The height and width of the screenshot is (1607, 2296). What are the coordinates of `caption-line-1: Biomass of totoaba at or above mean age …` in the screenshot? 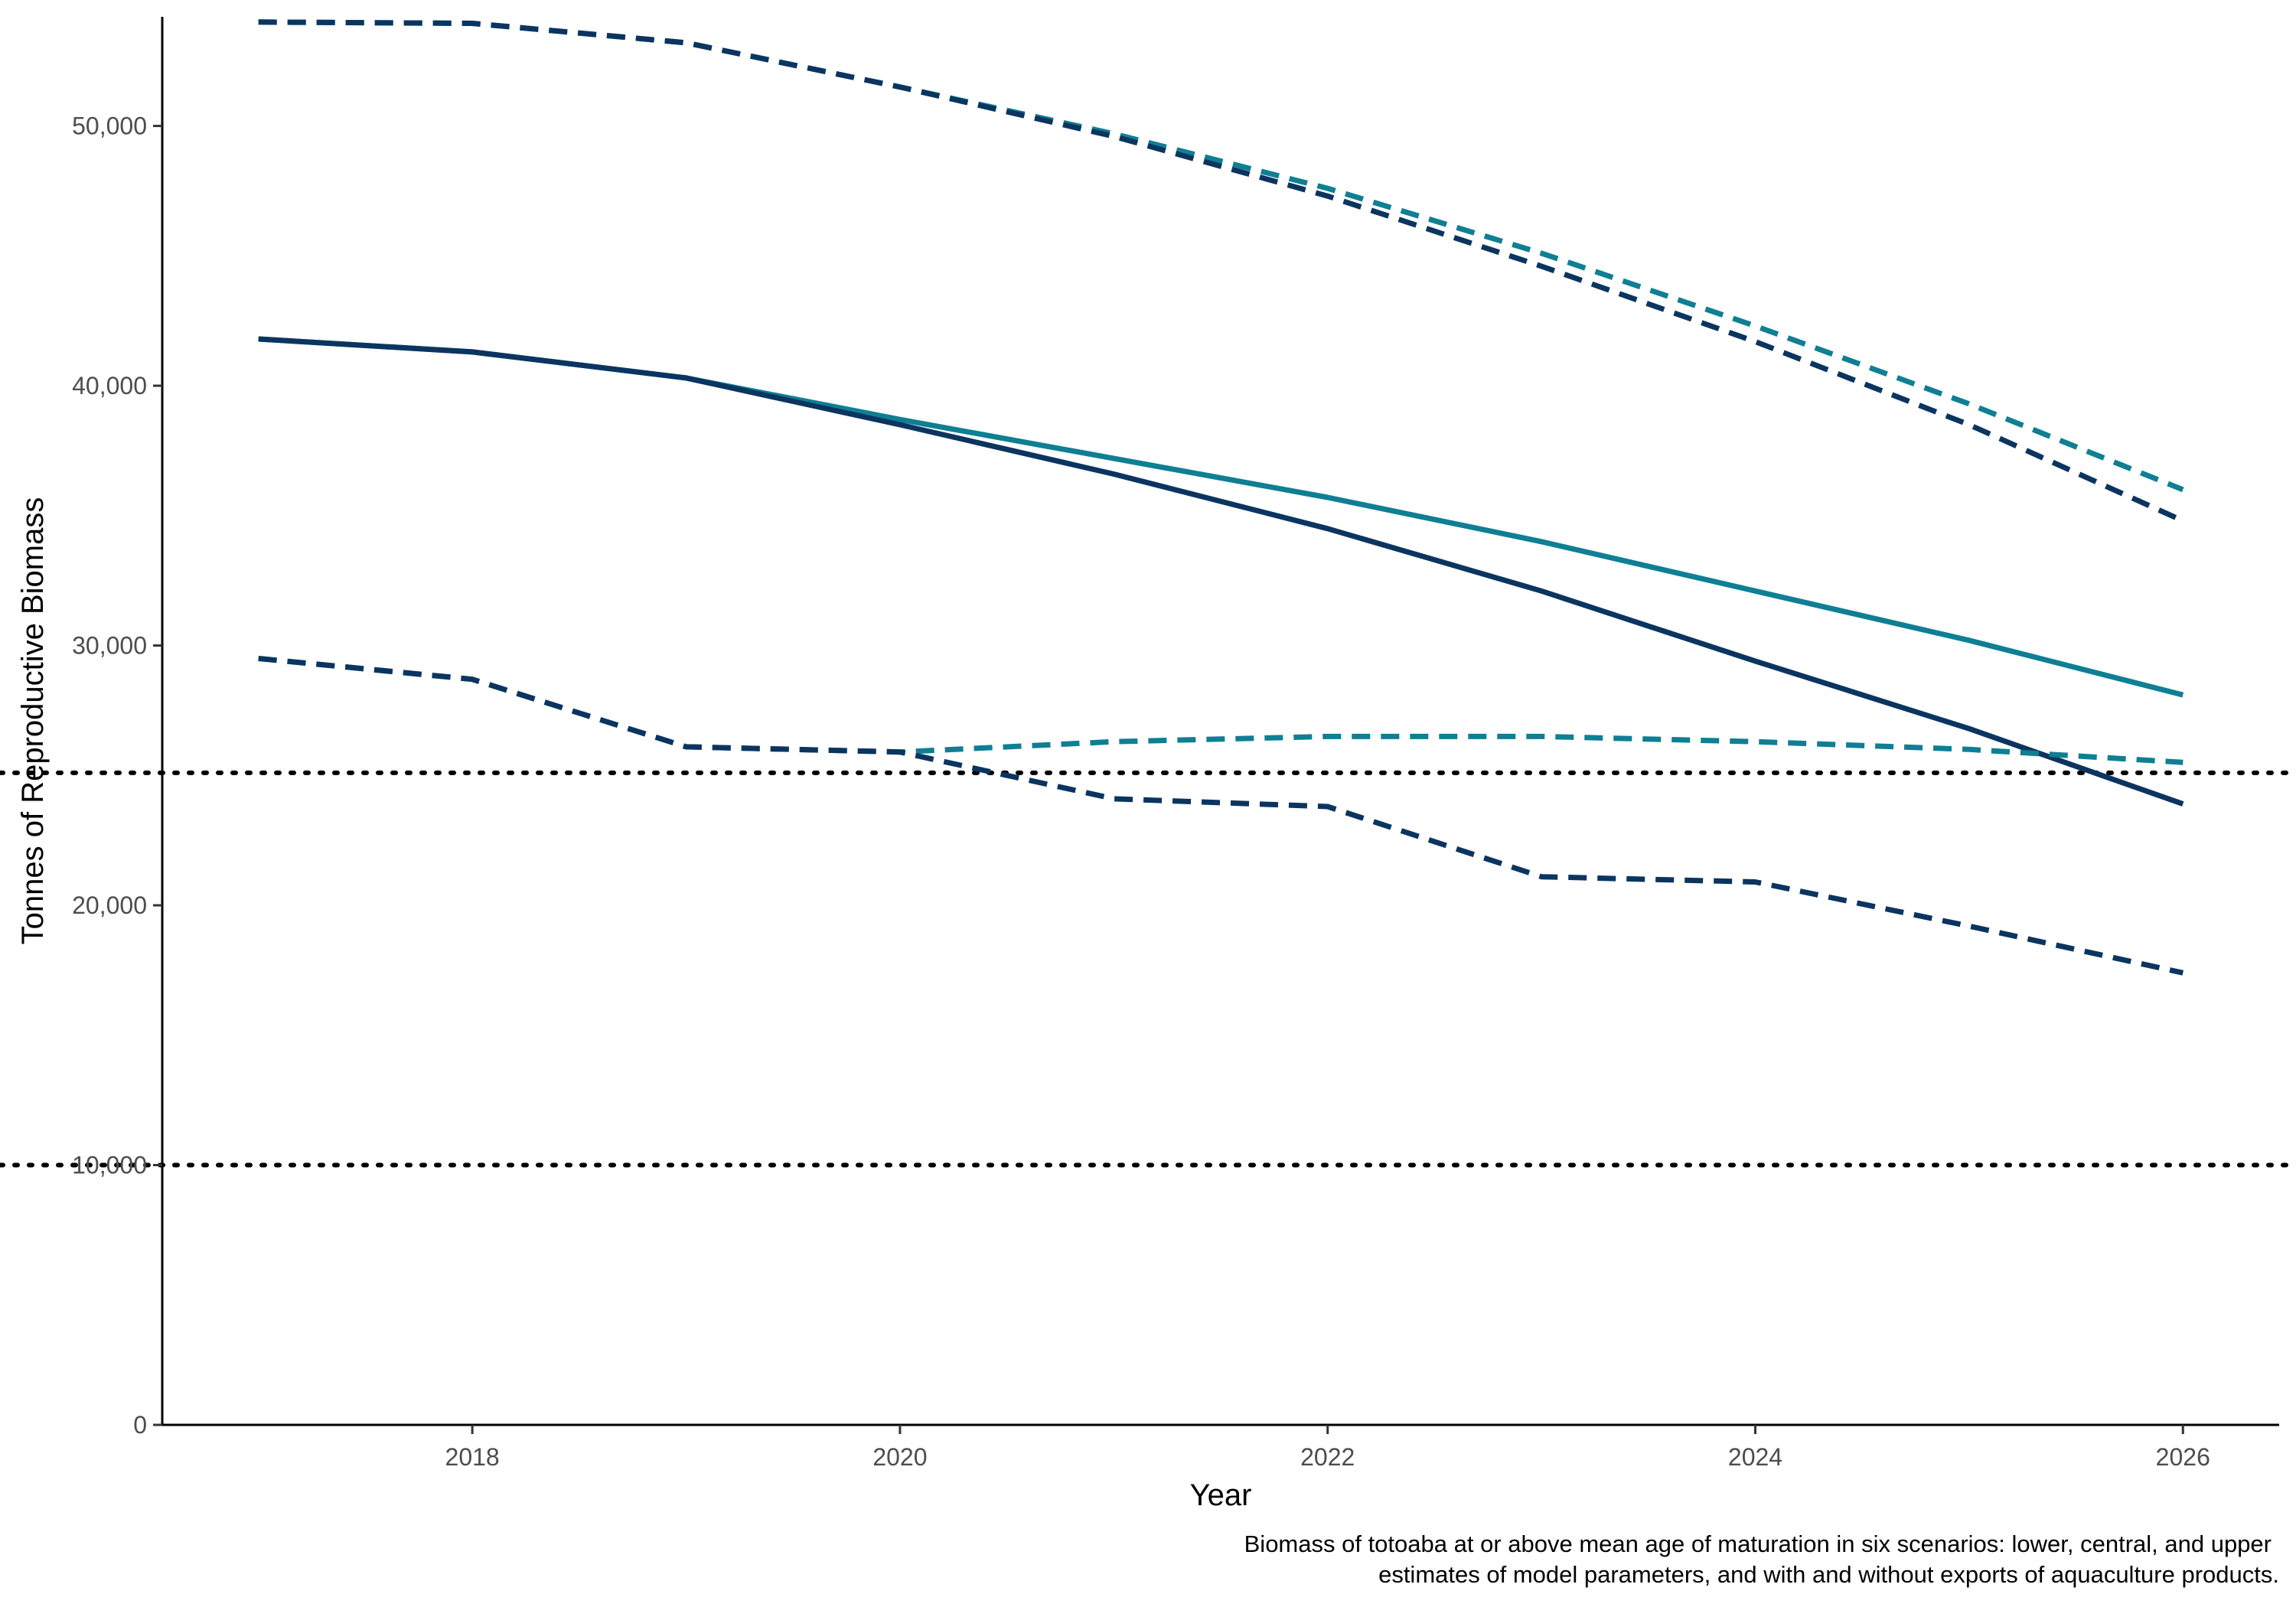 It's located at (1758, 1543).